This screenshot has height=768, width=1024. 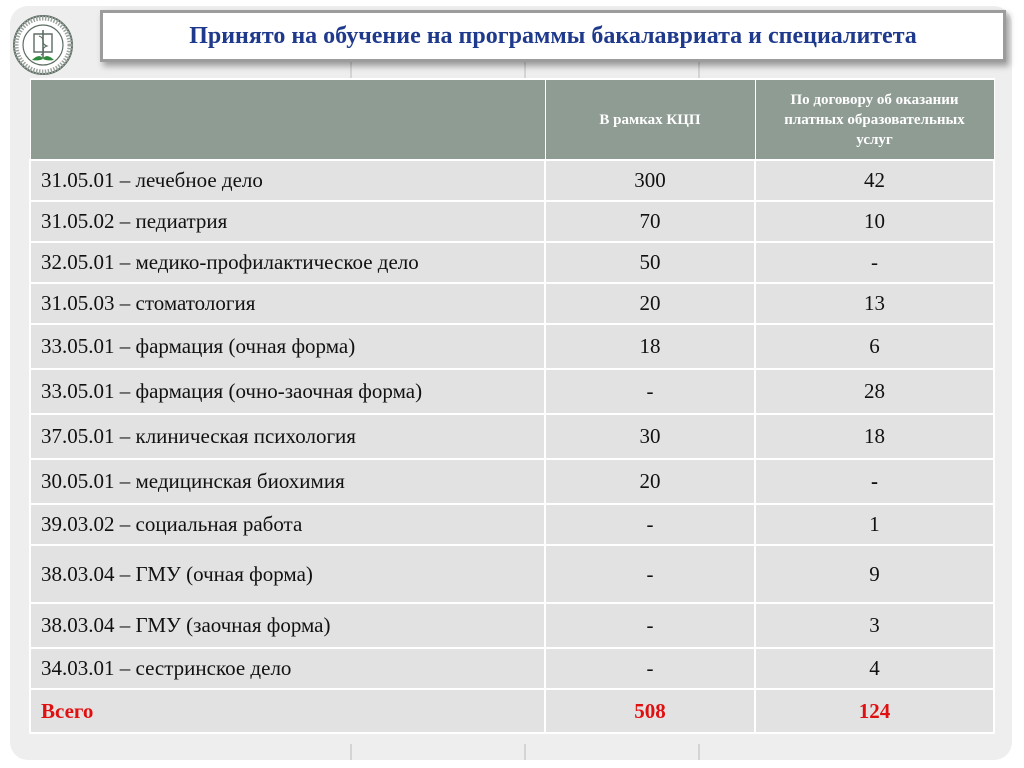 I want to click on table-row: 34.03.01 – сестринское дело - 4, so click(x=512, y=668).